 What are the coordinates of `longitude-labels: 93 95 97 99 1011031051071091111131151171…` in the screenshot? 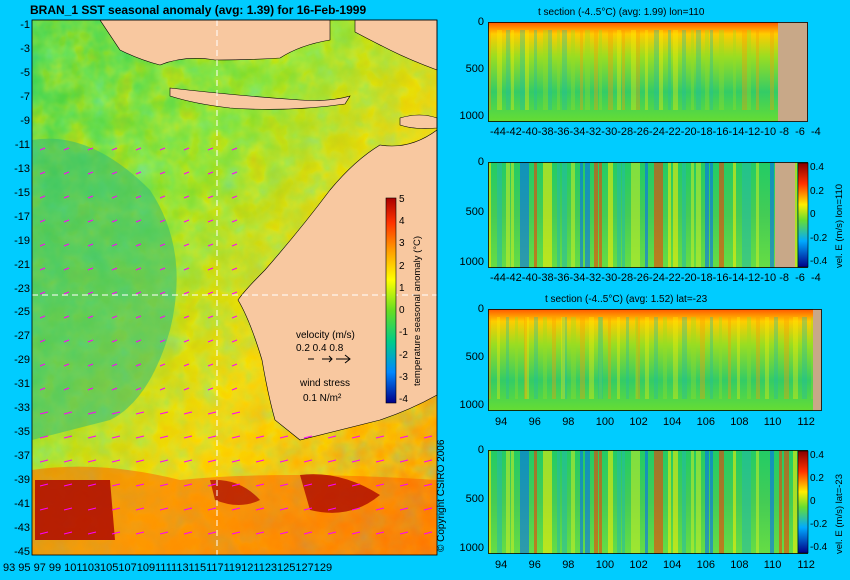 It's located at (168, 568).